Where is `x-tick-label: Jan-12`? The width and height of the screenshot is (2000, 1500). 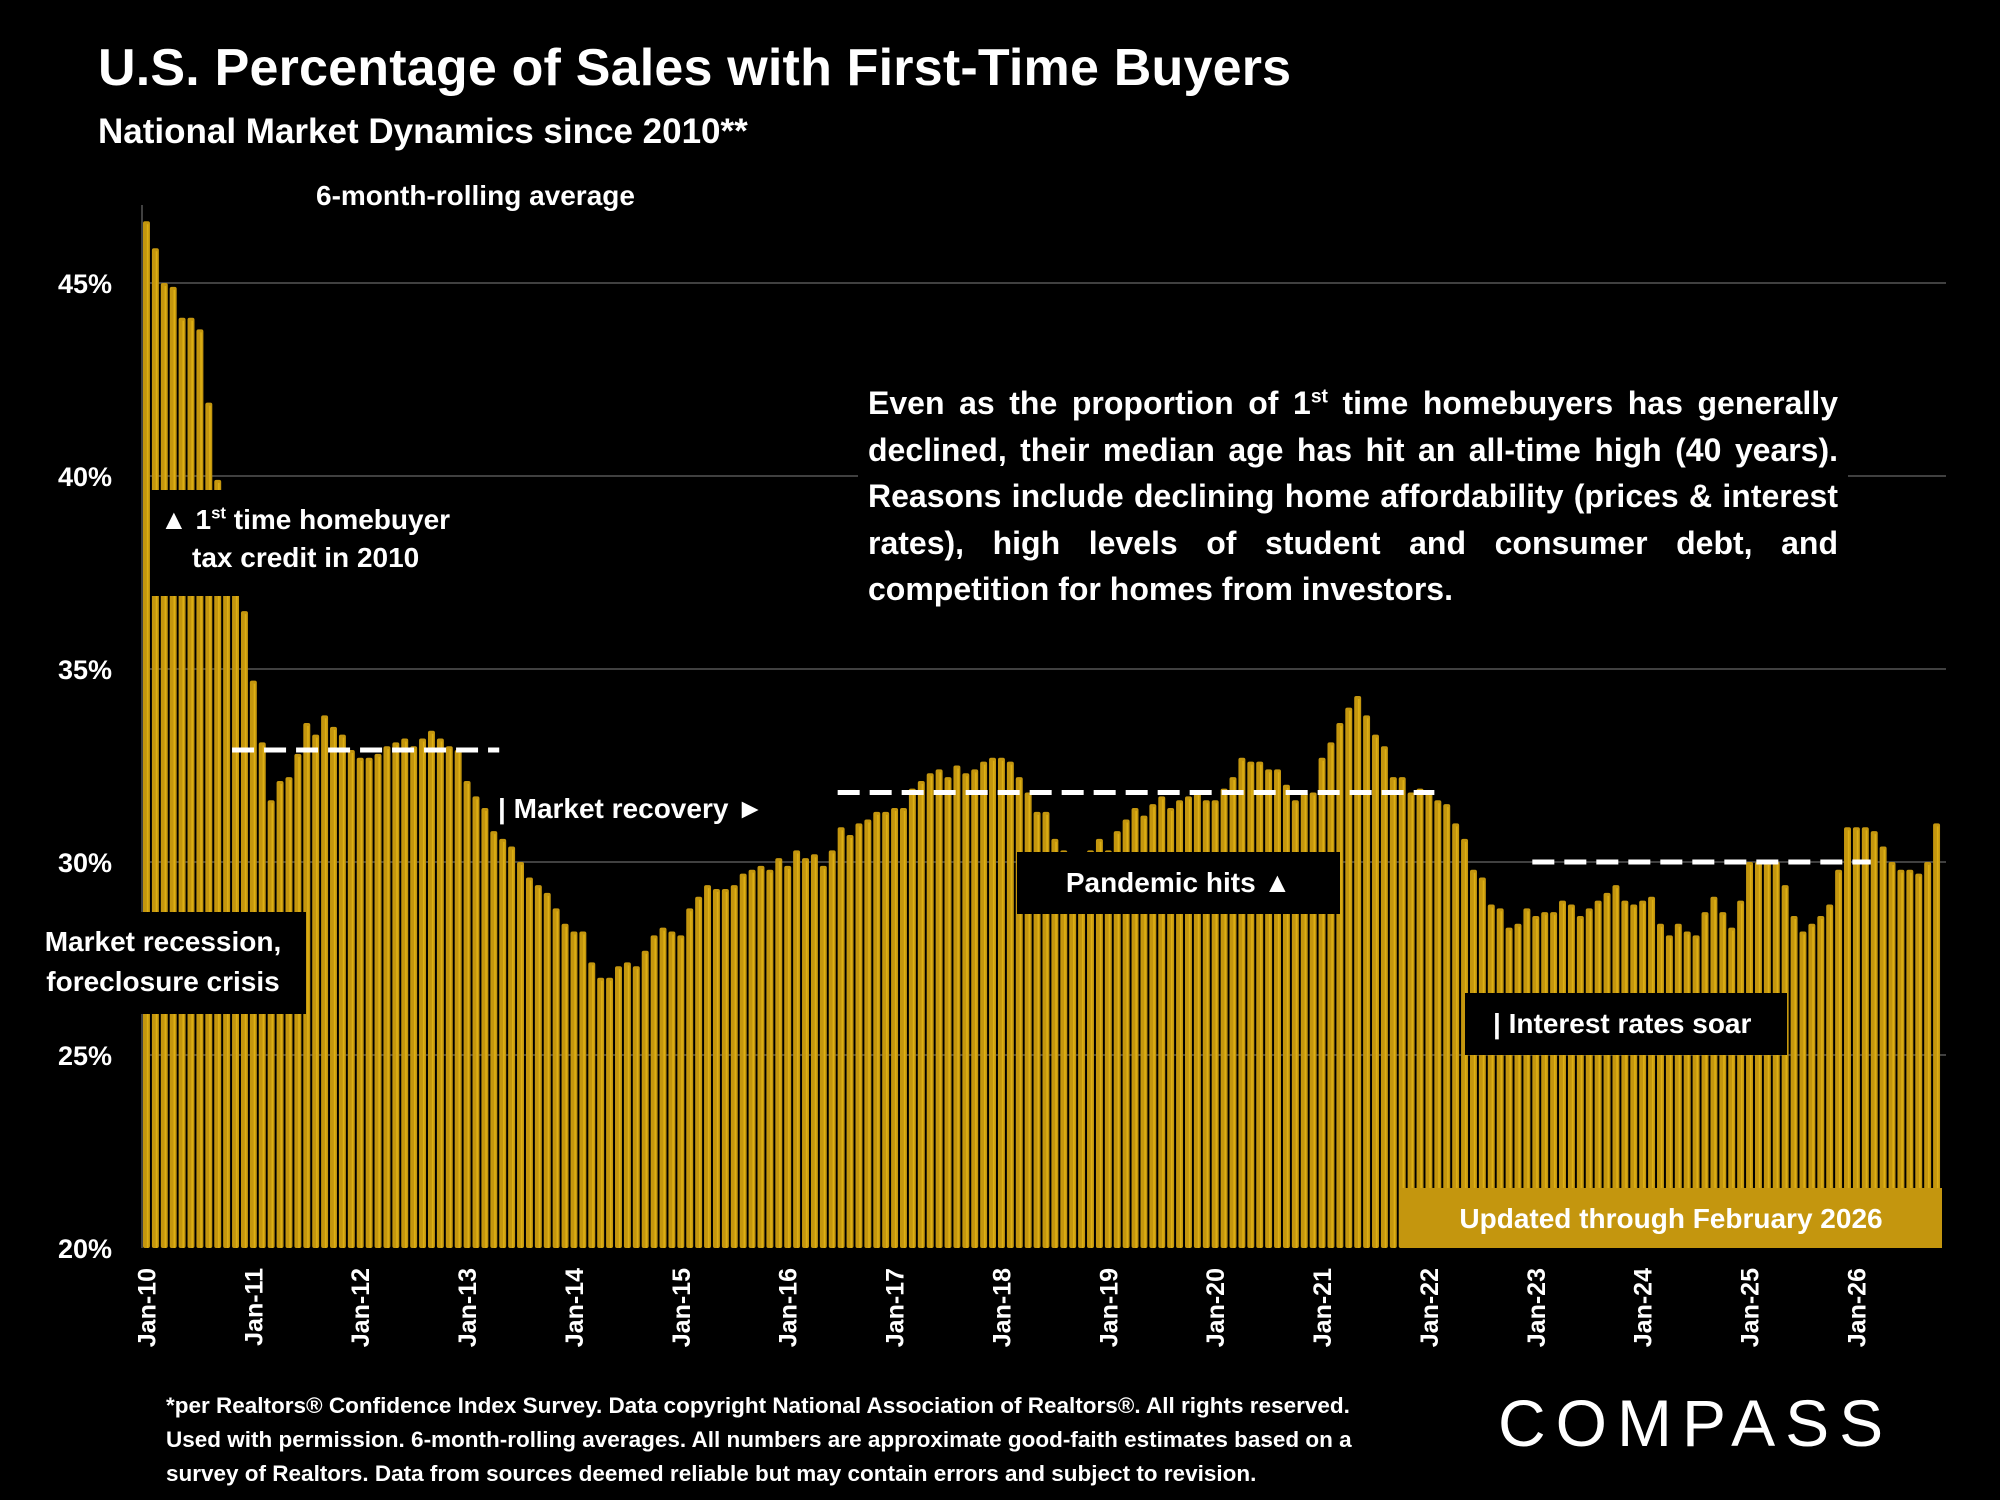 x-tick-label: Jan-12 is located at coordinates (361, 1307).